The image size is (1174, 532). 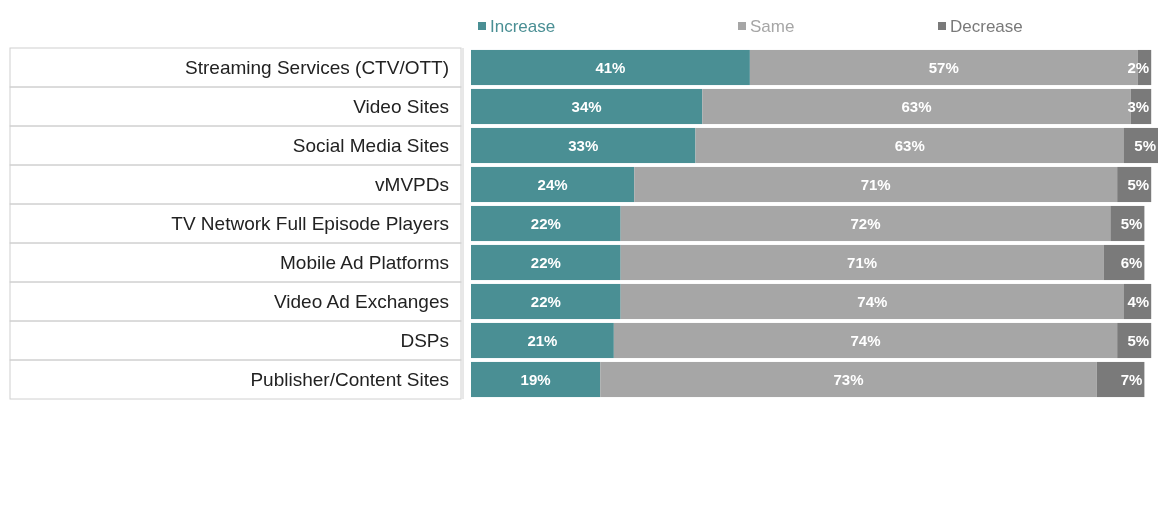 I want to click on data-label: 41%, so click(x=610, y=67).